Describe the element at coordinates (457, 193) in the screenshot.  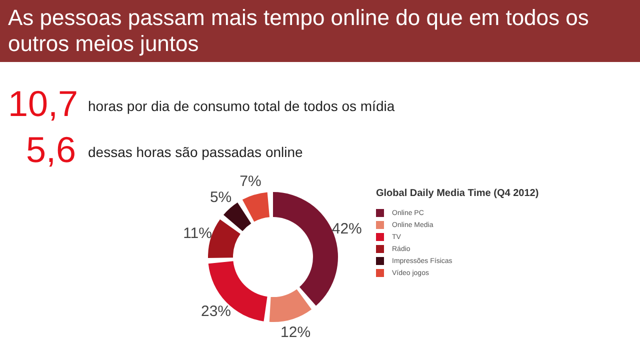
I see `legend-title: Global Daily Media Time (Q4 2012)` at that location.